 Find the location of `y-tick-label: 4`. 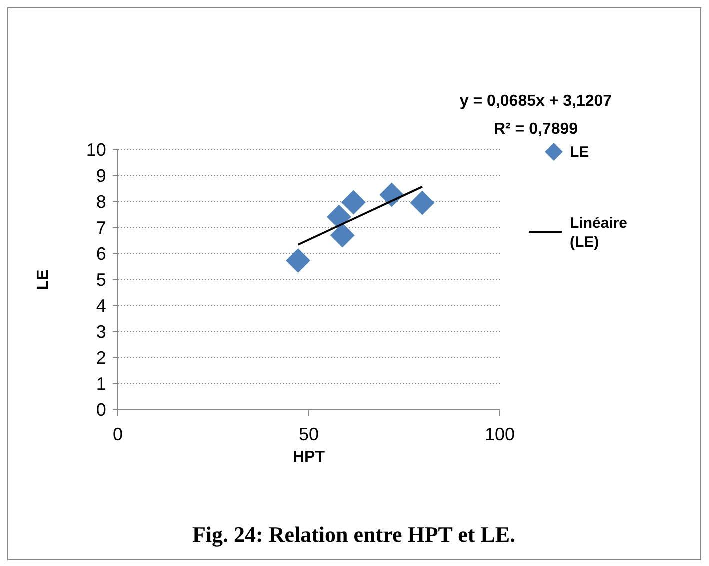

y-tick-label: 4 is located at coordinates (101, 306).